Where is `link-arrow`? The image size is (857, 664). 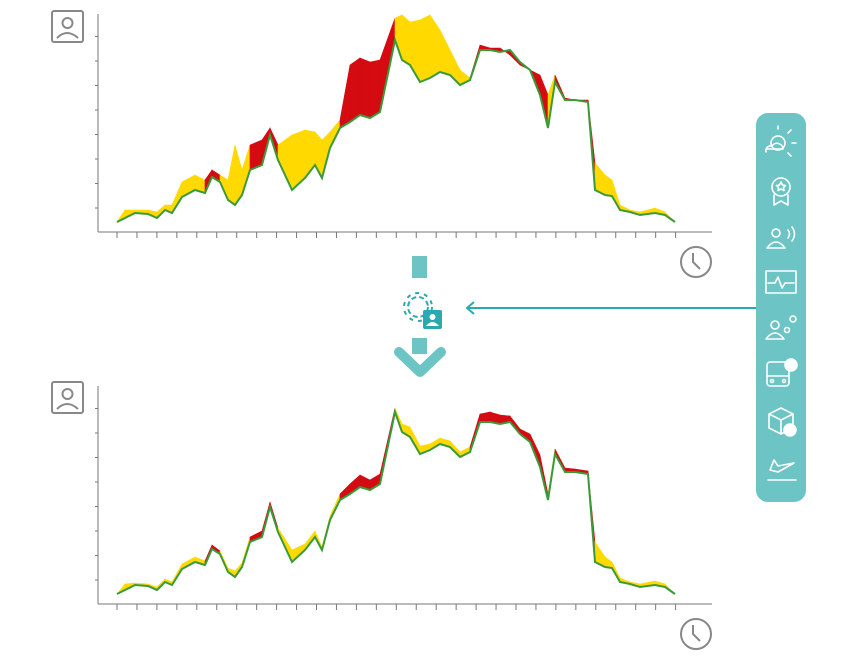
link-arrow is located at coordinates (611, 308).